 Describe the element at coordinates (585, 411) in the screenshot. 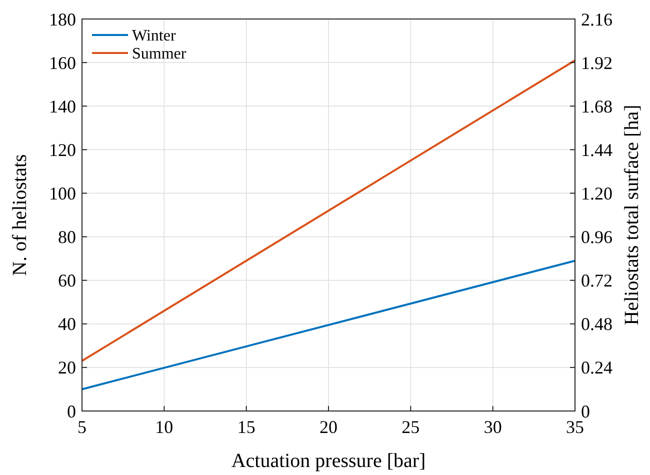

I see `y2-tick-label: 0` at that location.